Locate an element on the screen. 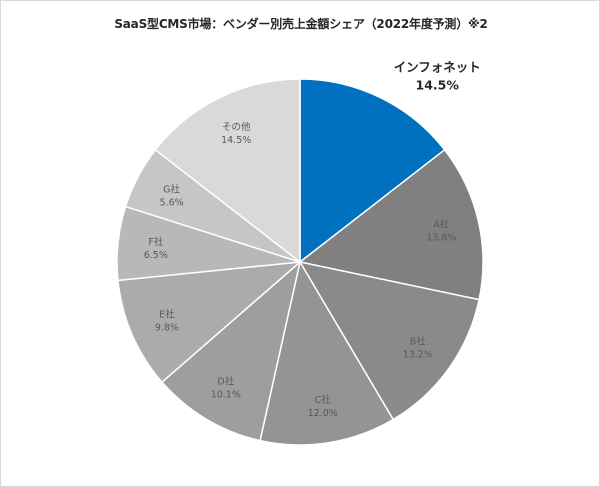  slice-label-1: A社 13.8% is located at coordinates (441, 231).